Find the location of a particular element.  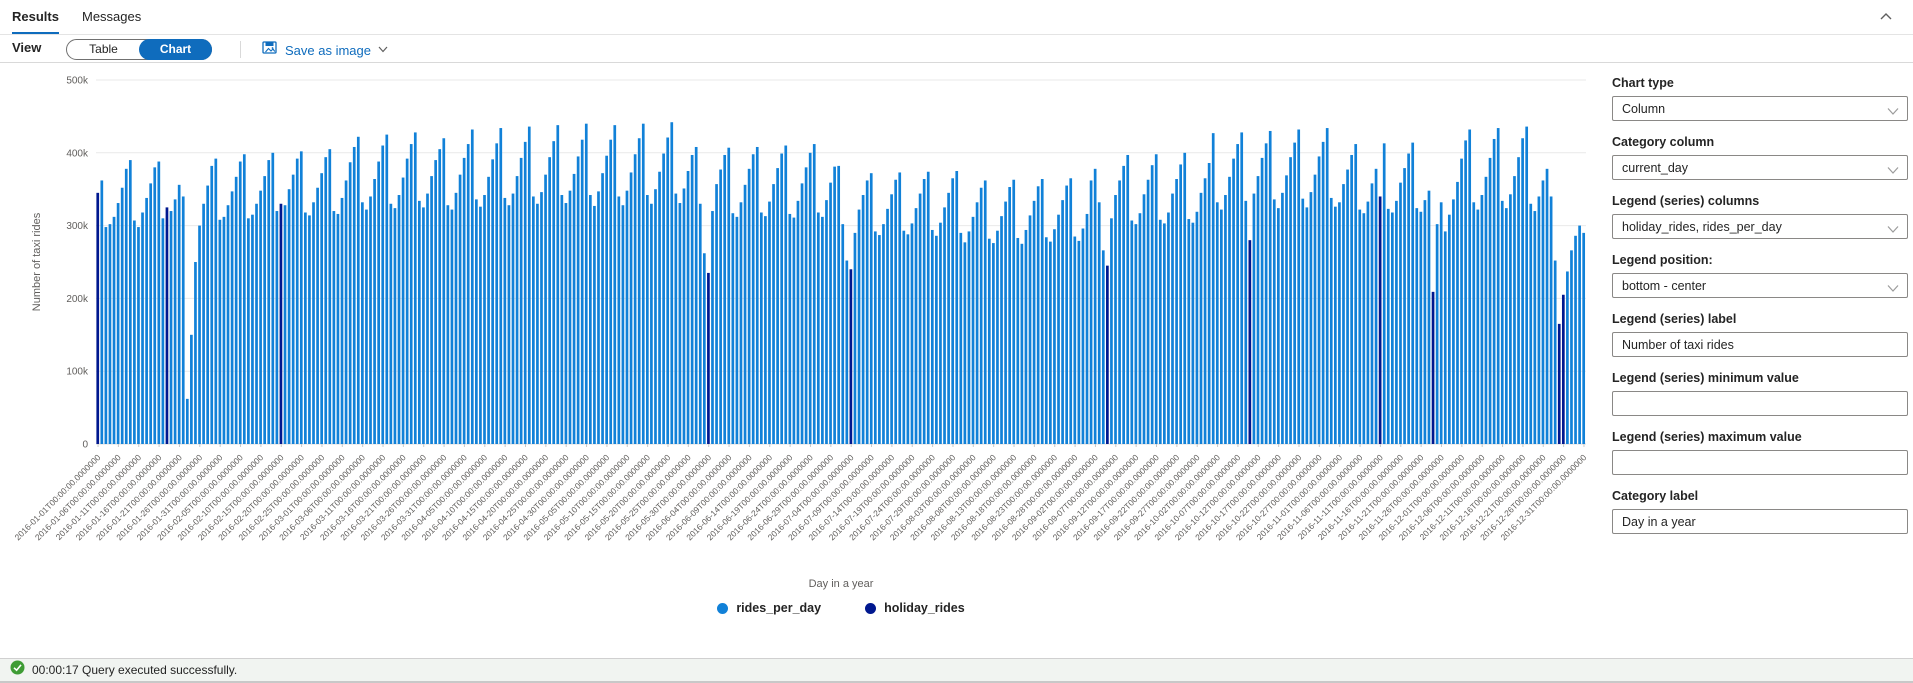

table-toggle-button: Table is located at coordinates (103, 49).